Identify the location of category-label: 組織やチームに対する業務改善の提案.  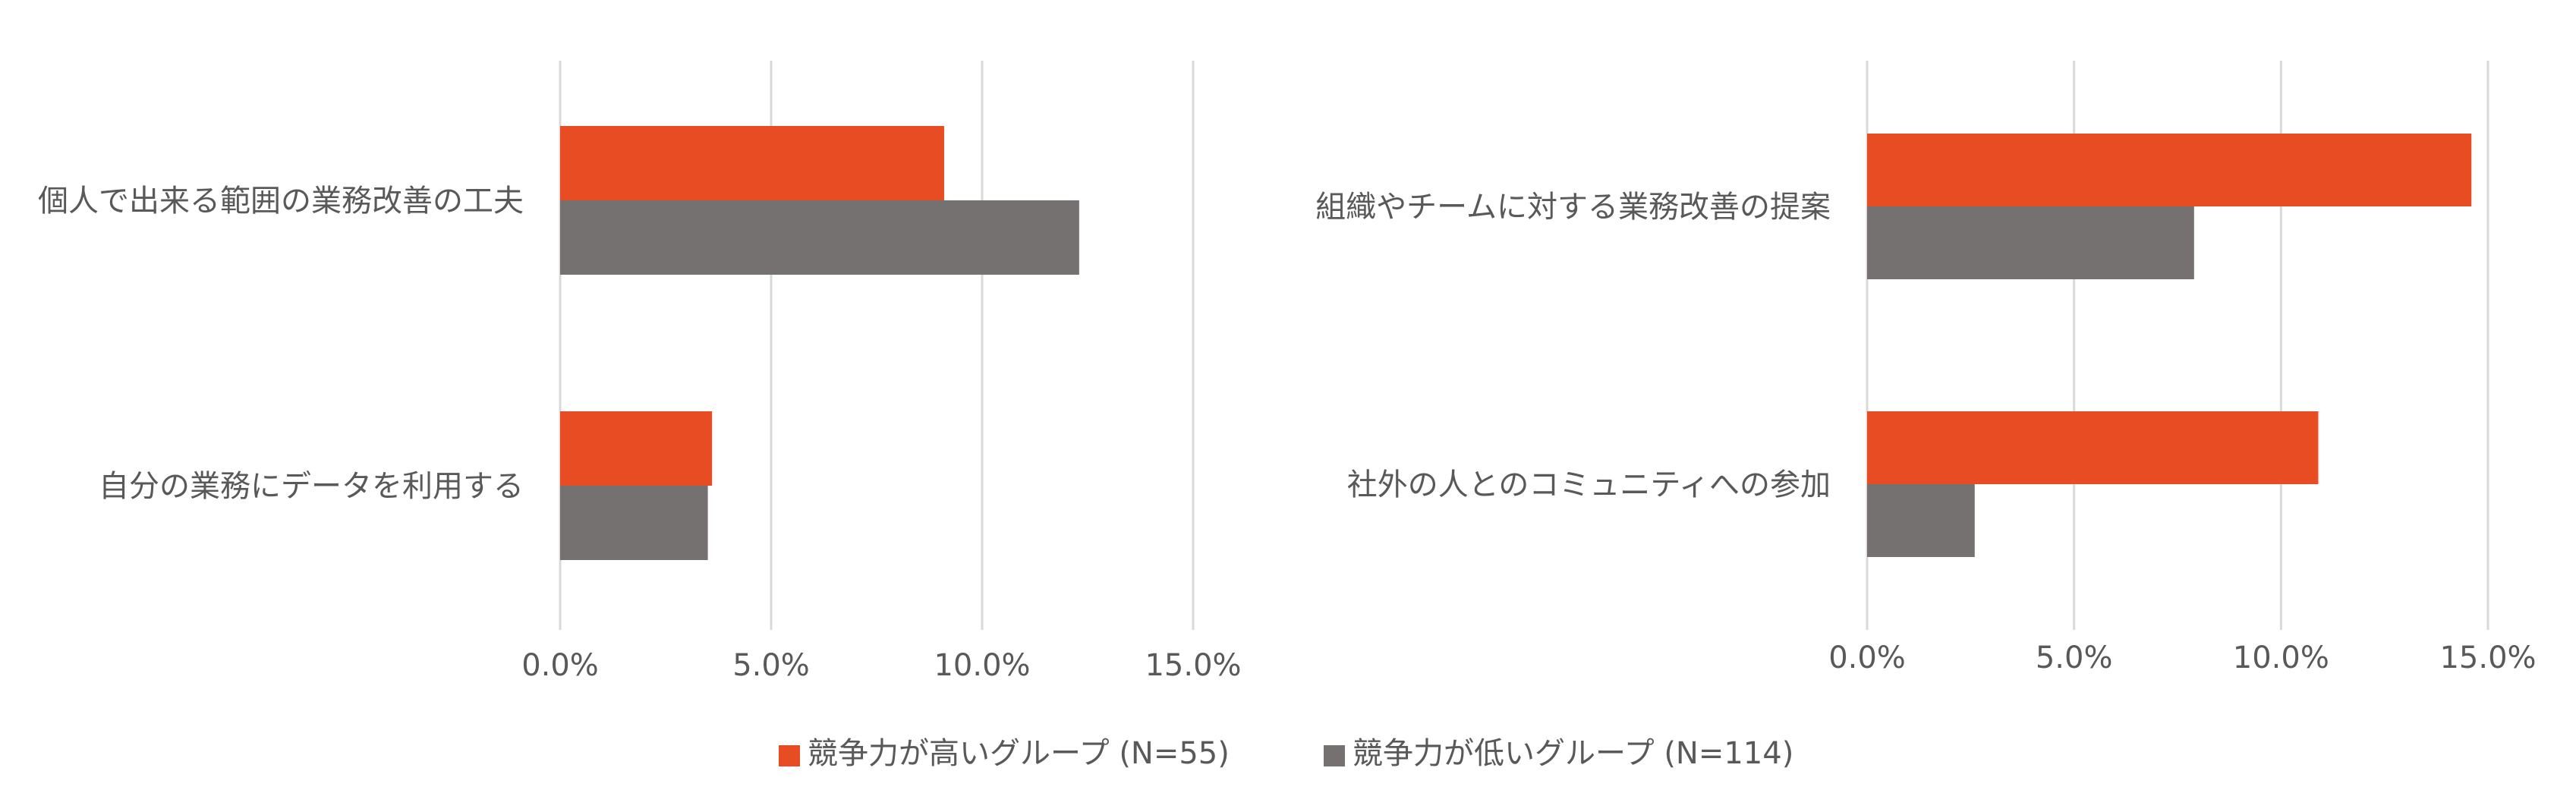
(1573, 207).